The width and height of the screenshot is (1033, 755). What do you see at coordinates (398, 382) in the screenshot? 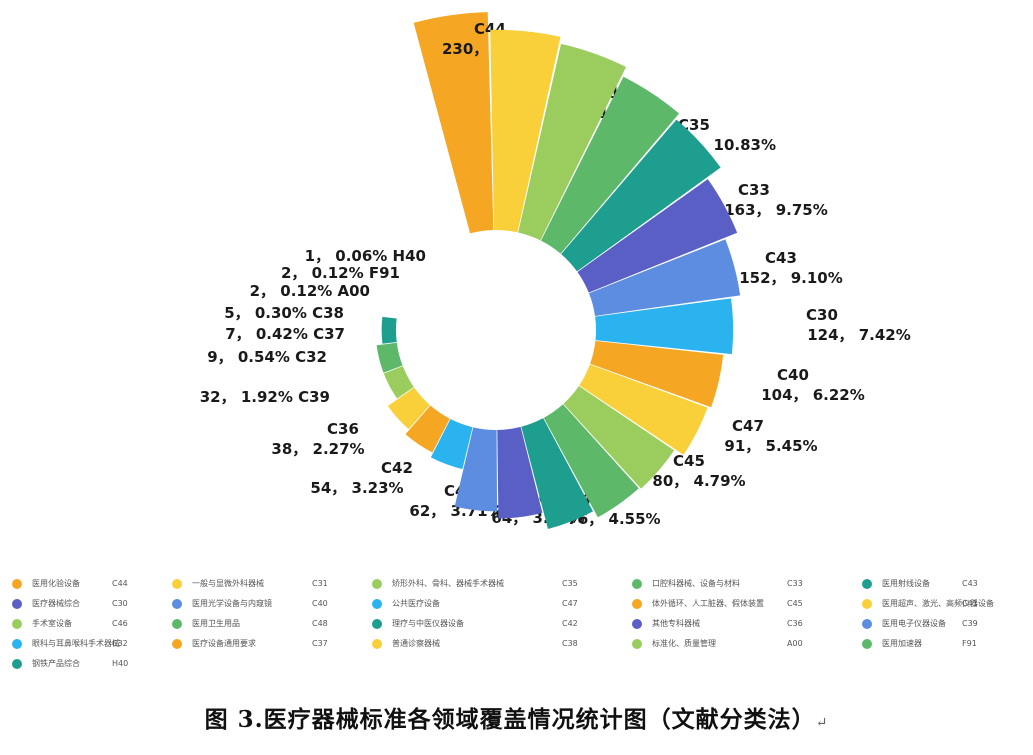
I see `segment-a00` at bounding box center [398, 382].